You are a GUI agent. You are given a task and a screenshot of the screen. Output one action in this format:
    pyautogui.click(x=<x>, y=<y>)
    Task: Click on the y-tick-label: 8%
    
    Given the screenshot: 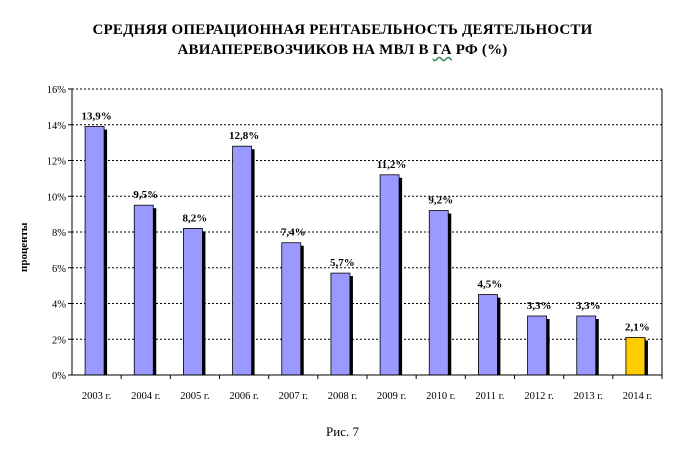 What is the action you would take?
    pyautogui.click(x=59, y=233)
    